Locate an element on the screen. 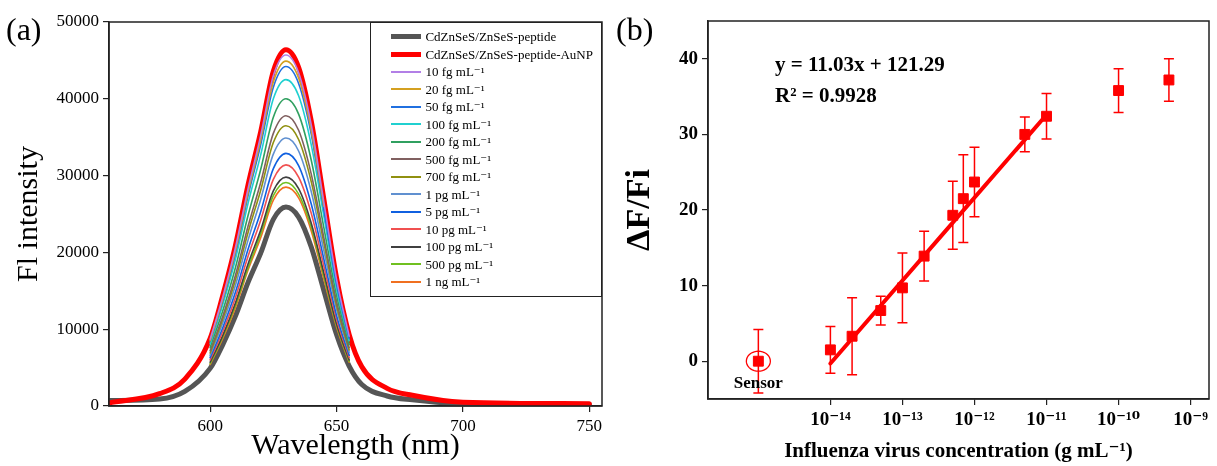 The height and width of the screenshot is (466, 1217). legend-label: CdZnSeS/ZnSeS-peptide is located at coordinates (491, 37).